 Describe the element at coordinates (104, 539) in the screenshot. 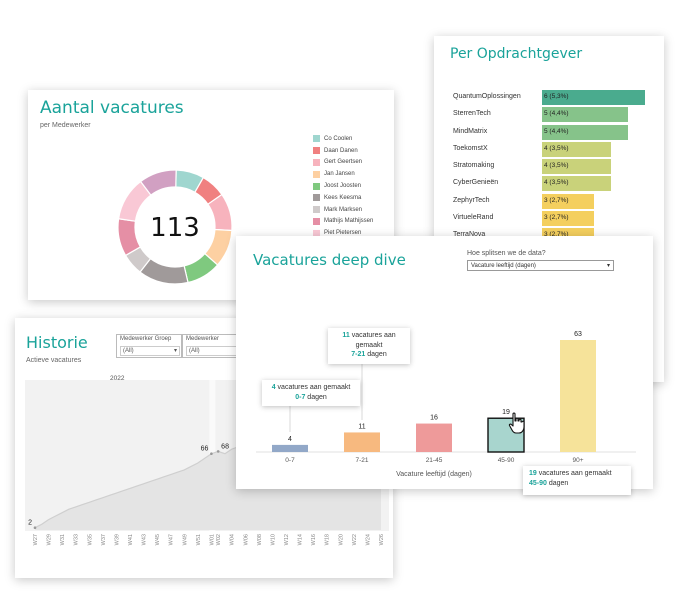

I see `historie-x-tick: W37` at that location.